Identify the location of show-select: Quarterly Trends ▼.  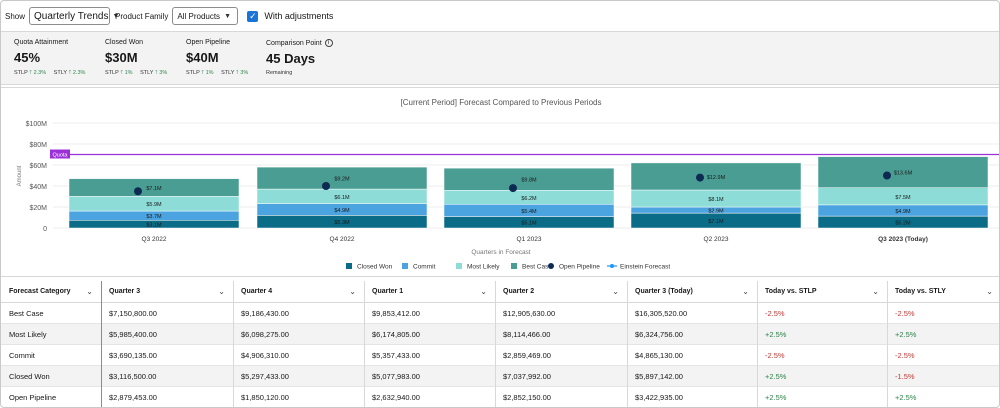
(74, 16).